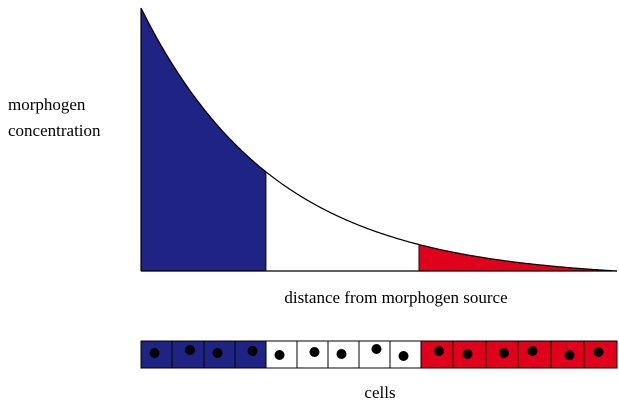  I want to click on cells-label: cells, so click(379, 392).